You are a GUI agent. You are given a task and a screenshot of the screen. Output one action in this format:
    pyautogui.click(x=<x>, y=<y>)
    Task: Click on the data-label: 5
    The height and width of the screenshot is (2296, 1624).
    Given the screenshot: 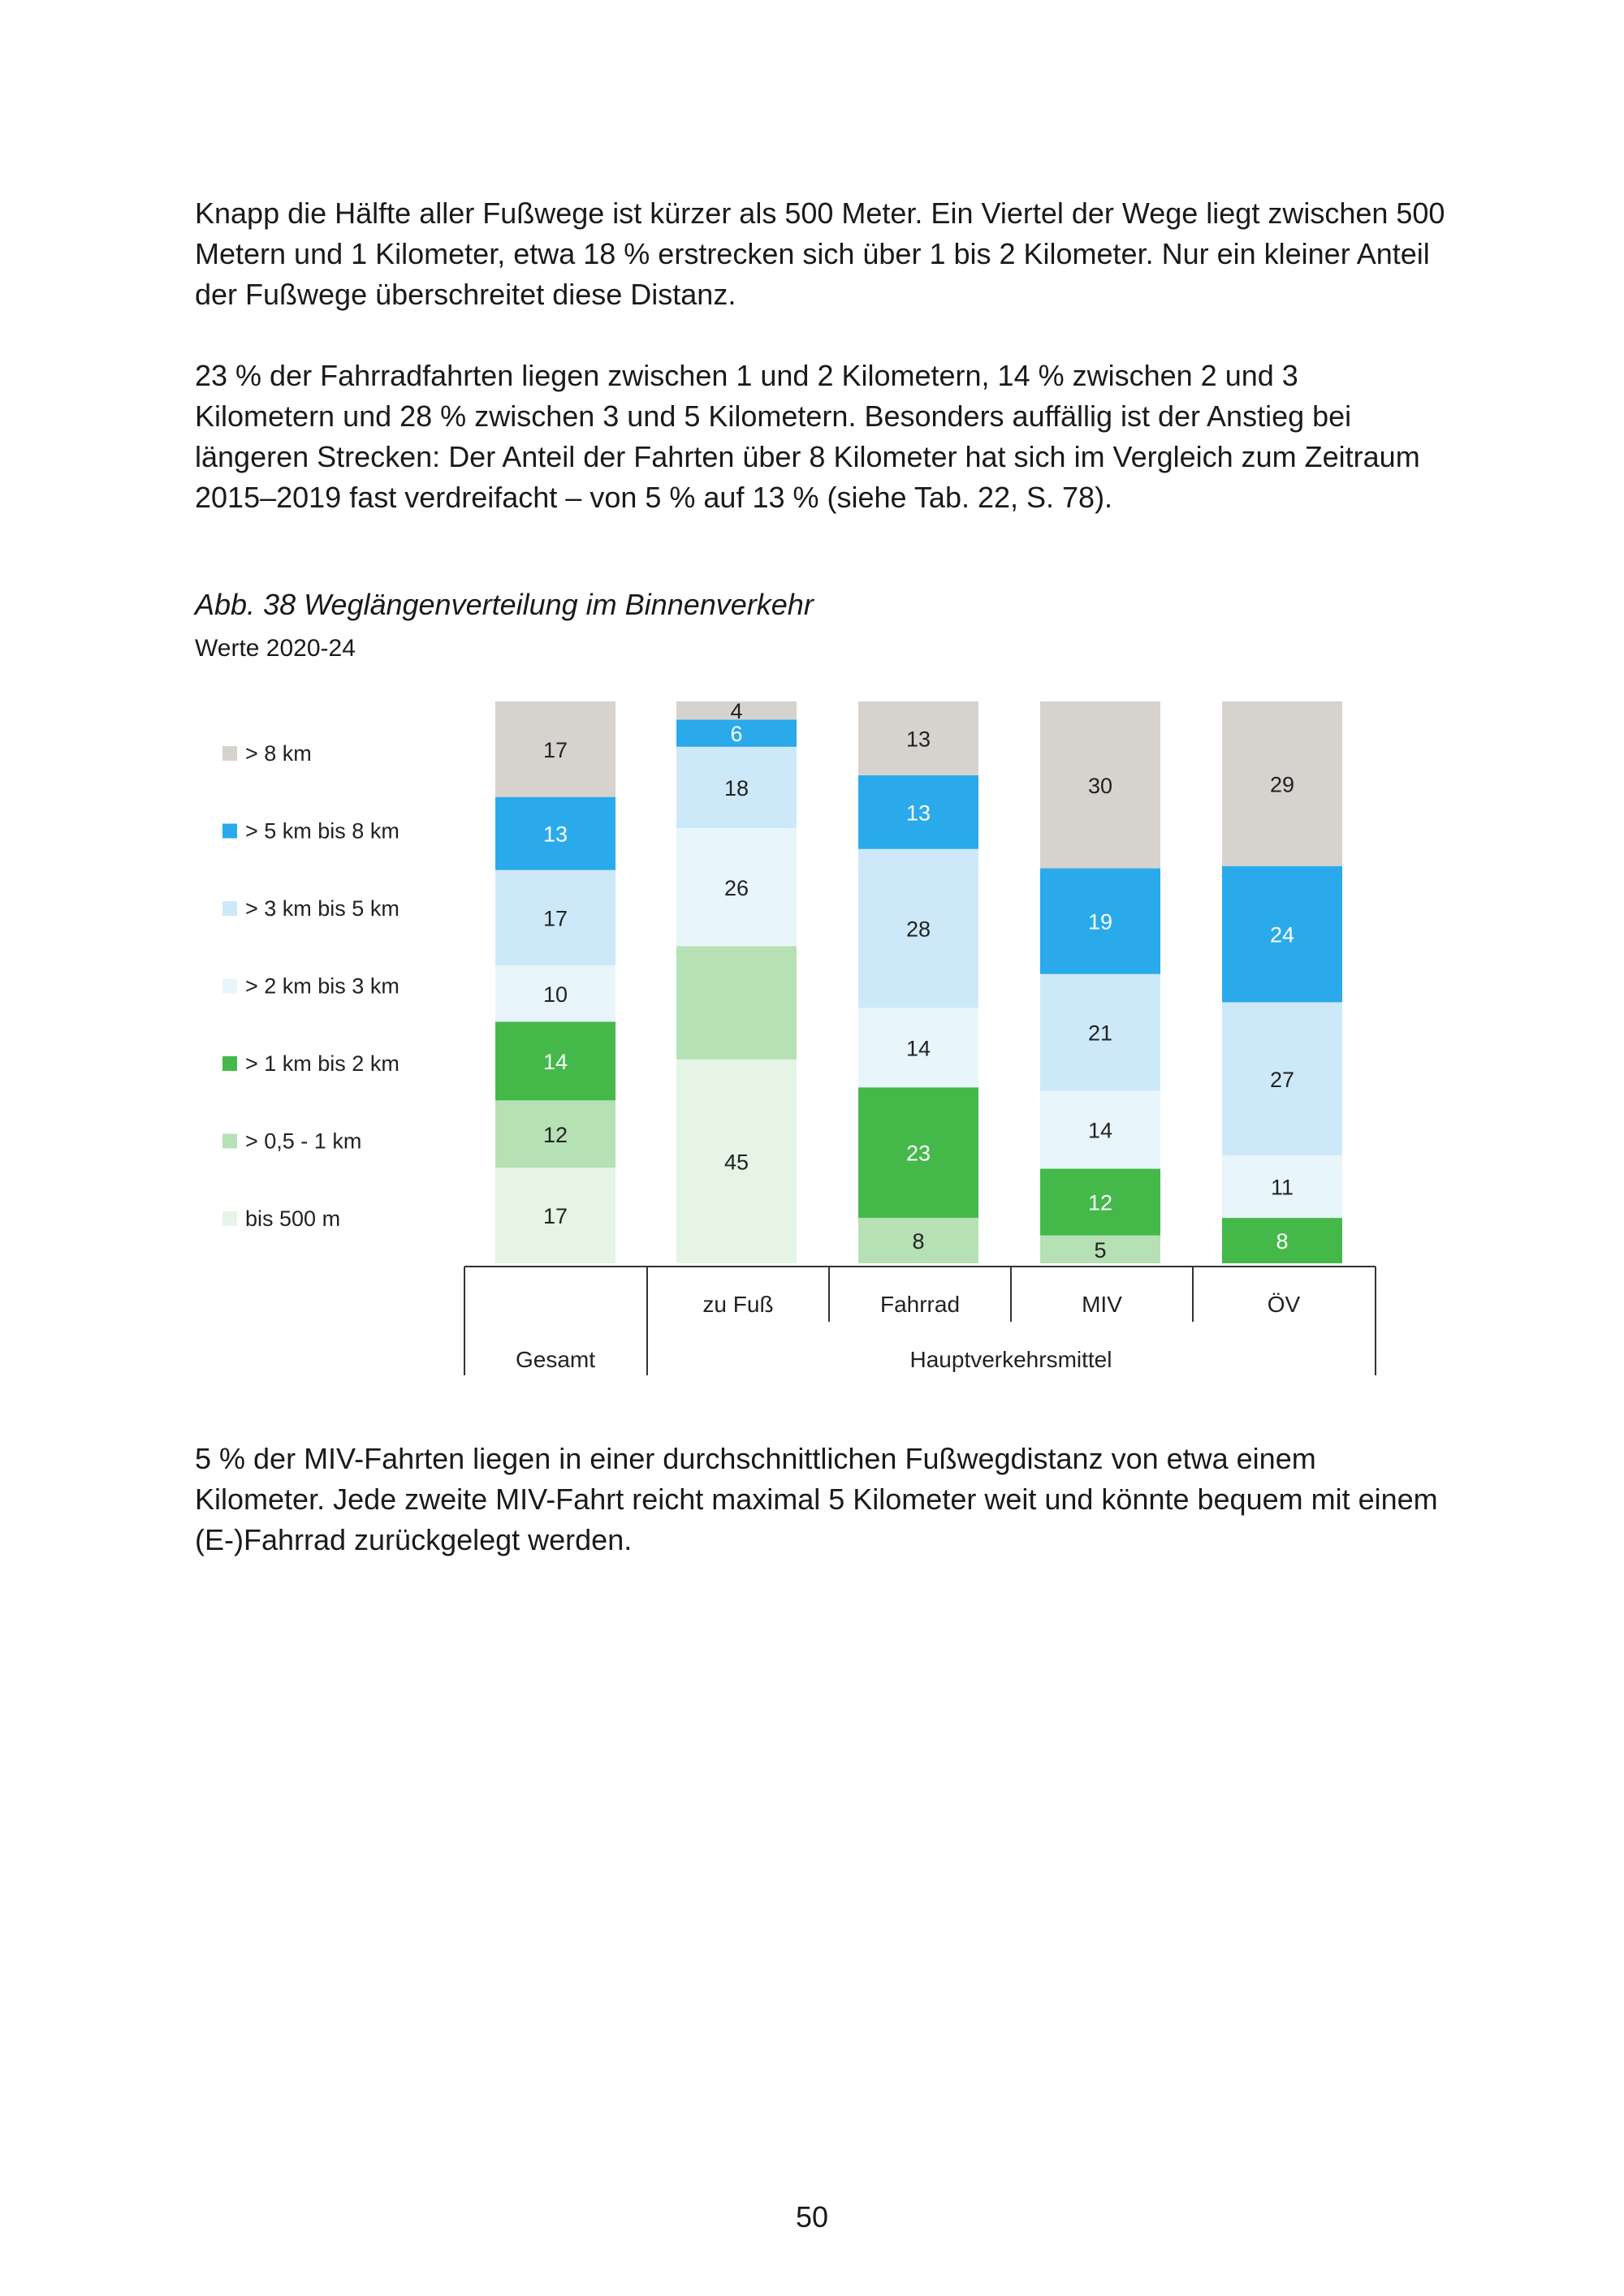 What is the action you would take?
    pyautogui.click(x=1100, y=1250)
    